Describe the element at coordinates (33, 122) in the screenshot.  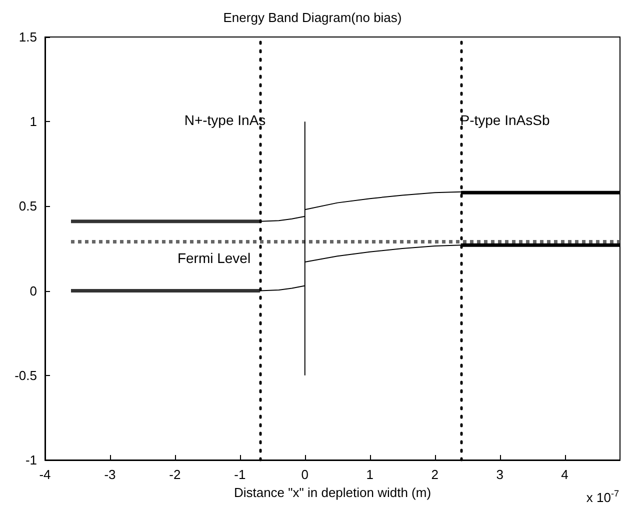
I see `y-tick-label: 1` at that location.